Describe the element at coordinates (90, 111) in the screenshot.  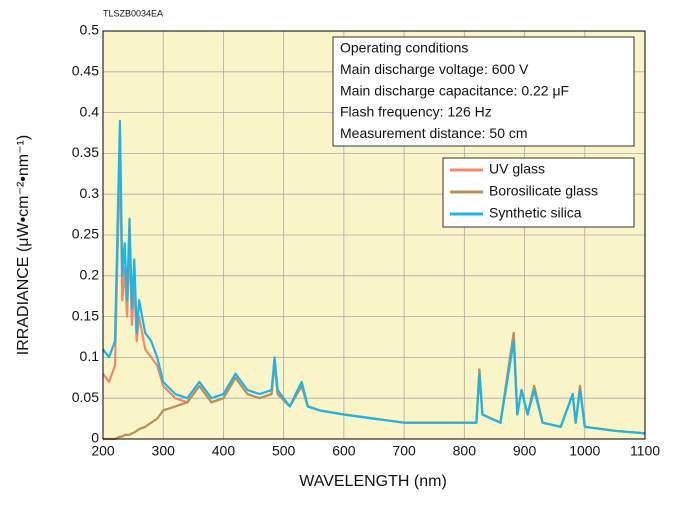
I see `y-tick-label: 0.4` at that location.